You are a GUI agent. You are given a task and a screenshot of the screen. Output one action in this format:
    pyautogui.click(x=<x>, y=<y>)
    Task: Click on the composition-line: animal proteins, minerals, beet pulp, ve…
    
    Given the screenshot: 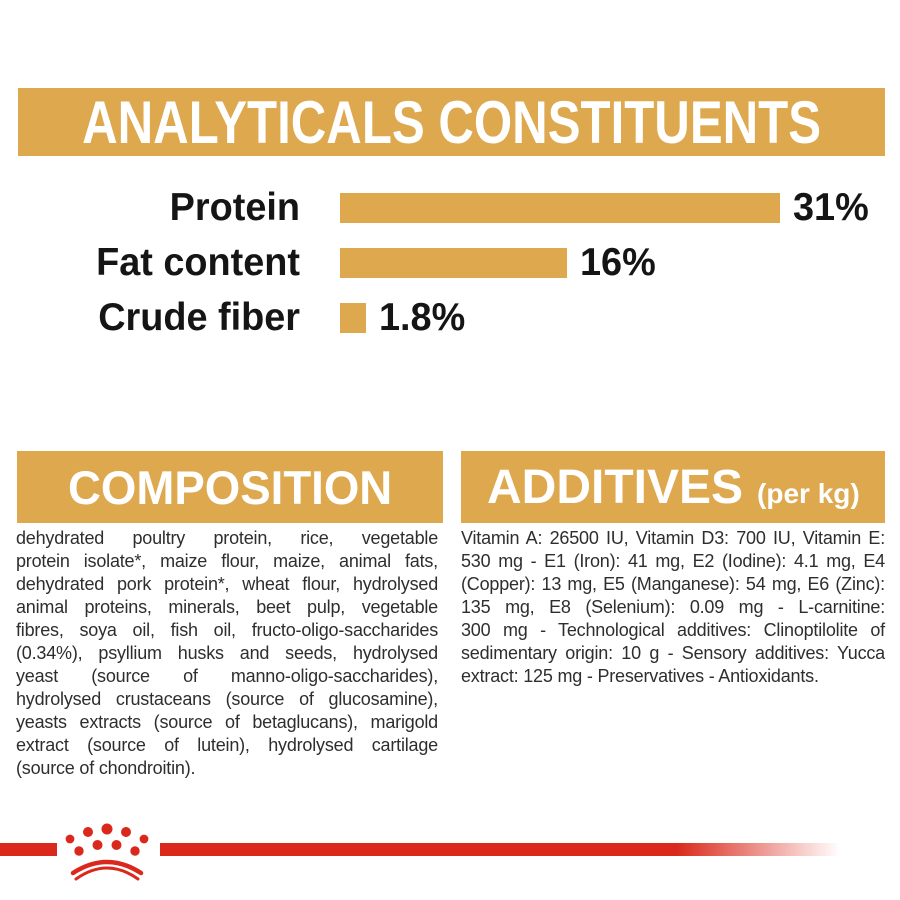 What is the action you would take?
    pyautogui.click(x=227, y=607)
    